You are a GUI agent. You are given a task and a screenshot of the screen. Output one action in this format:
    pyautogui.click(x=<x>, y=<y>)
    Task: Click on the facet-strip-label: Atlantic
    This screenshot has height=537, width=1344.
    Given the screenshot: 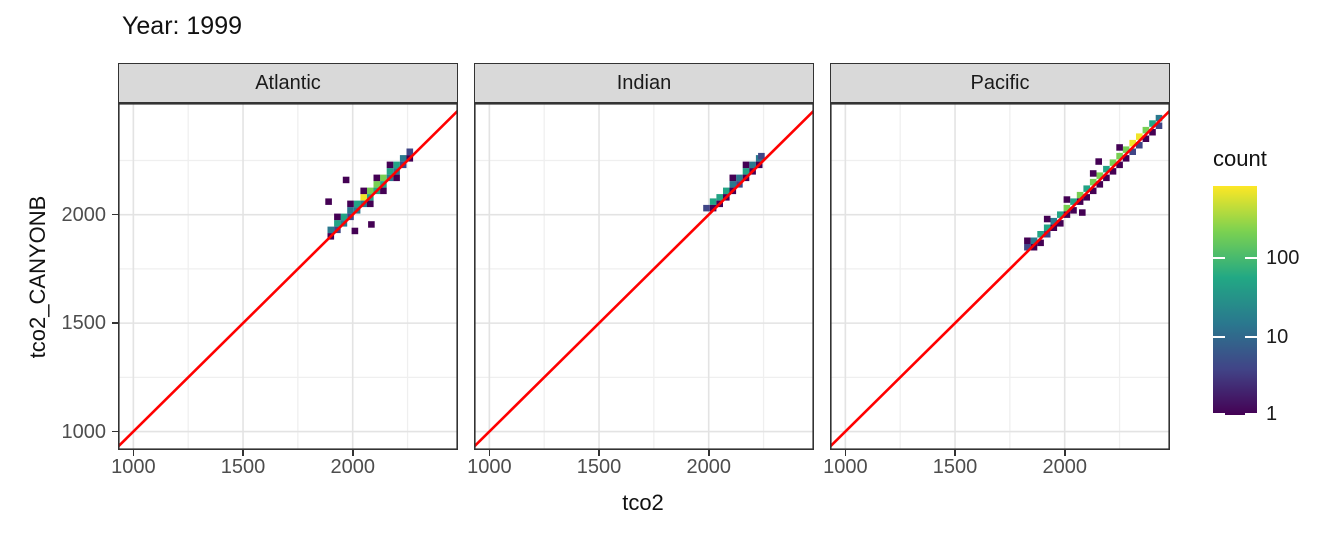 What is the action you would take?
    pyautogui.click(x=288, y=82)
    